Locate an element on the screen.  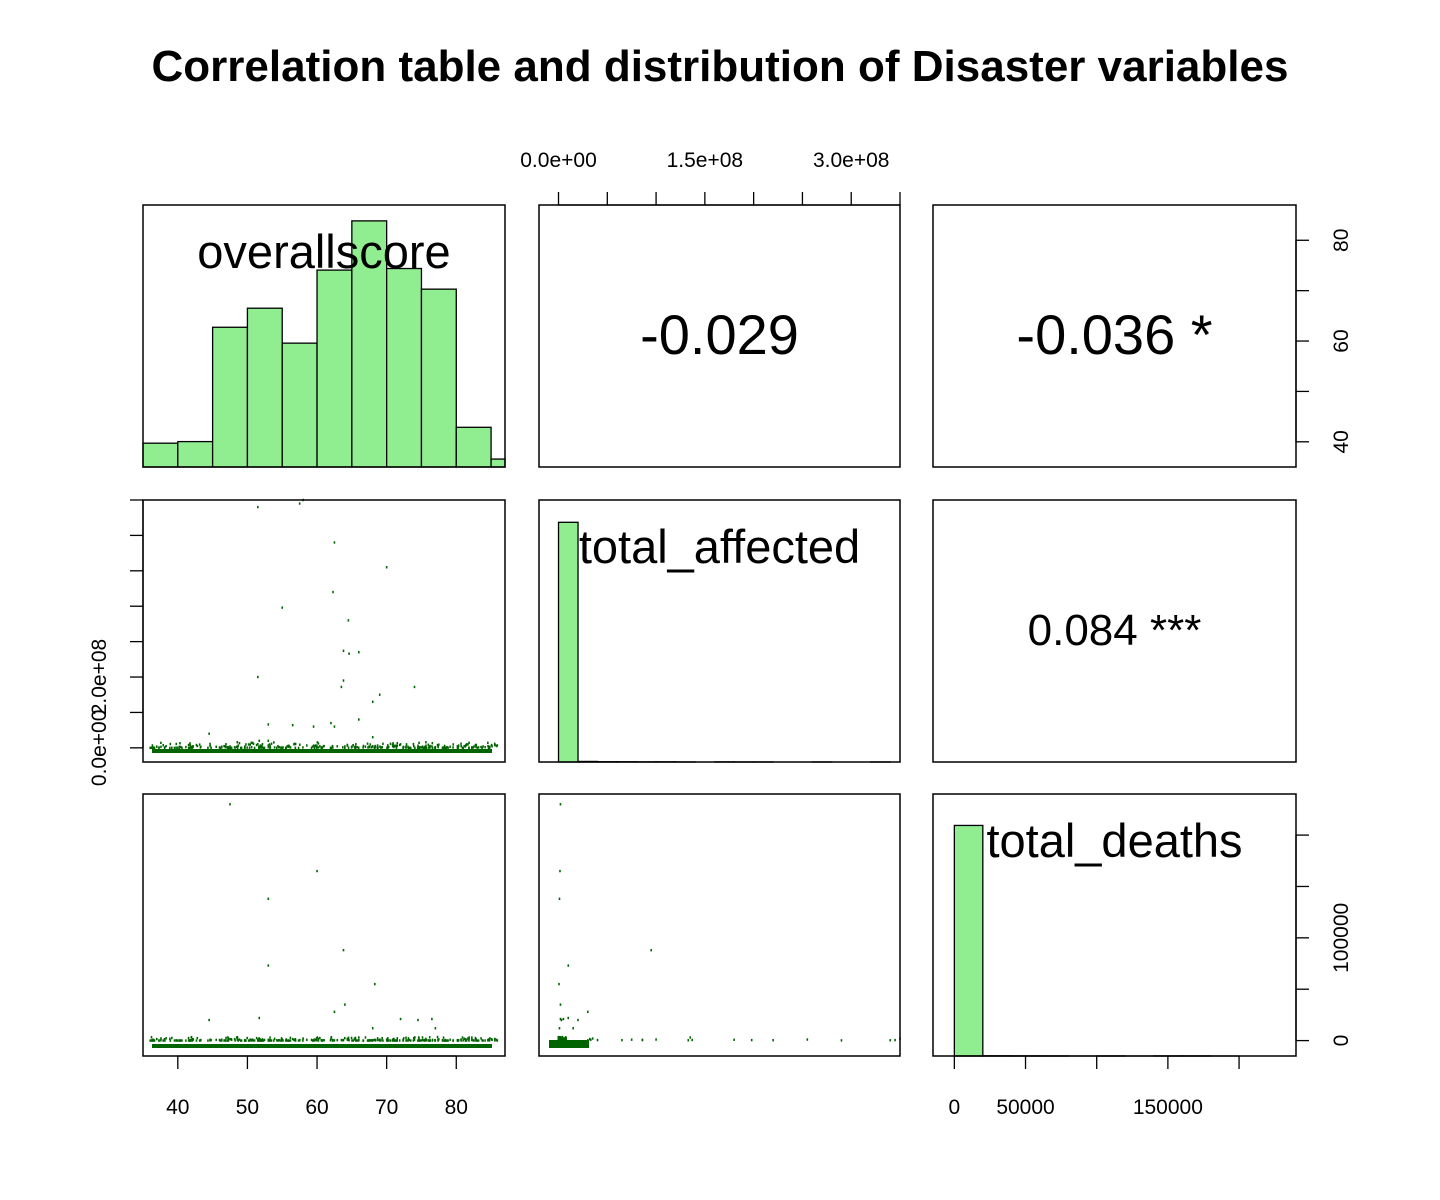
x-tick-label: 0 is located at coordinates (955, 1107).